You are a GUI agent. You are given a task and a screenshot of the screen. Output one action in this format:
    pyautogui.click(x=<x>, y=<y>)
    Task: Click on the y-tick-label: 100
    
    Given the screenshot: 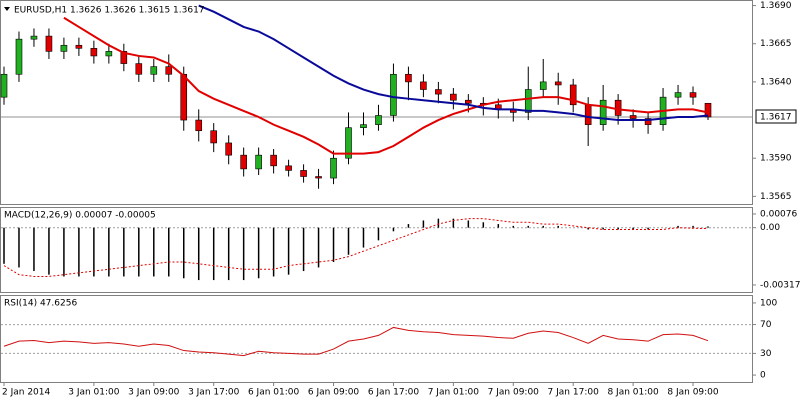 What is the action you would take?
    pyautogui.click(x=768, y=303)
    